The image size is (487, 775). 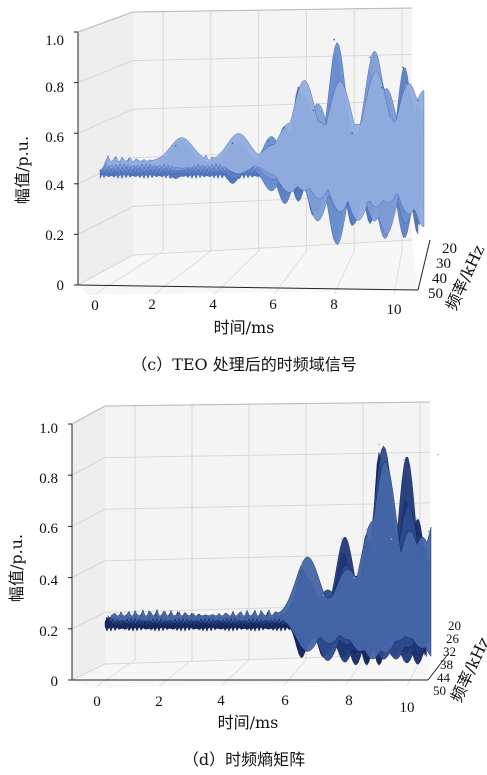 I want to click on c-z-tick: 40, so click(x=439, y=279).